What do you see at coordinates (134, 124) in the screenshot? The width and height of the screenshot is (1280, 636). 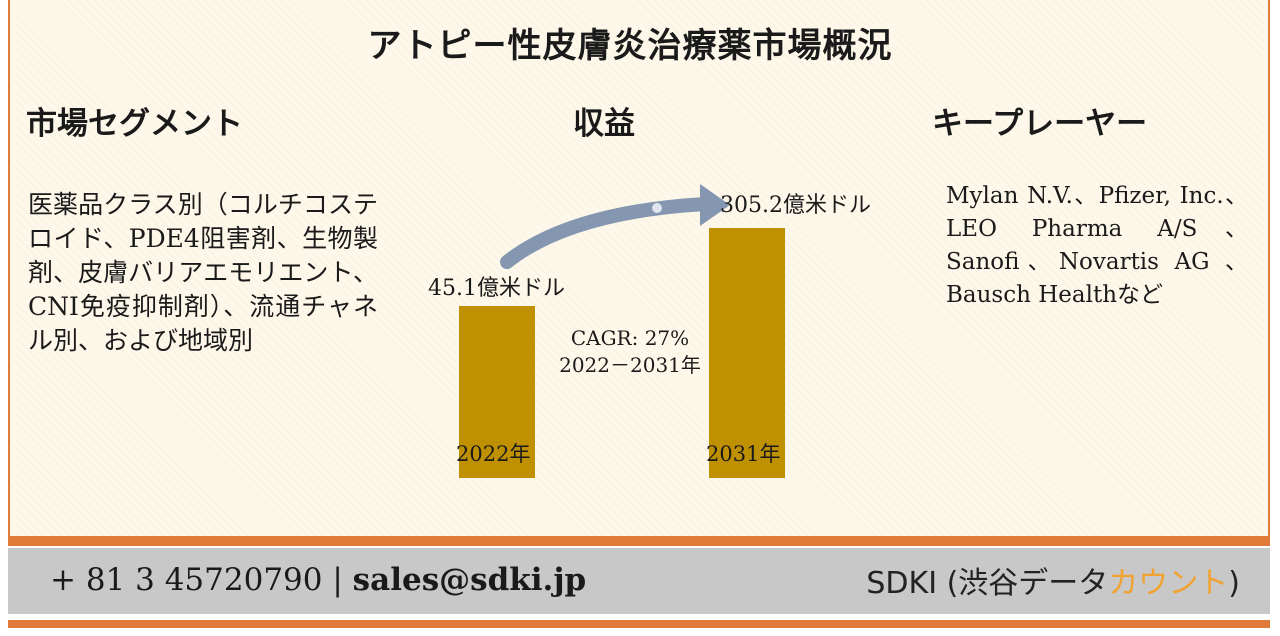 I see `segments-heading: 市場セグメント` at bounding box center [134, 124].